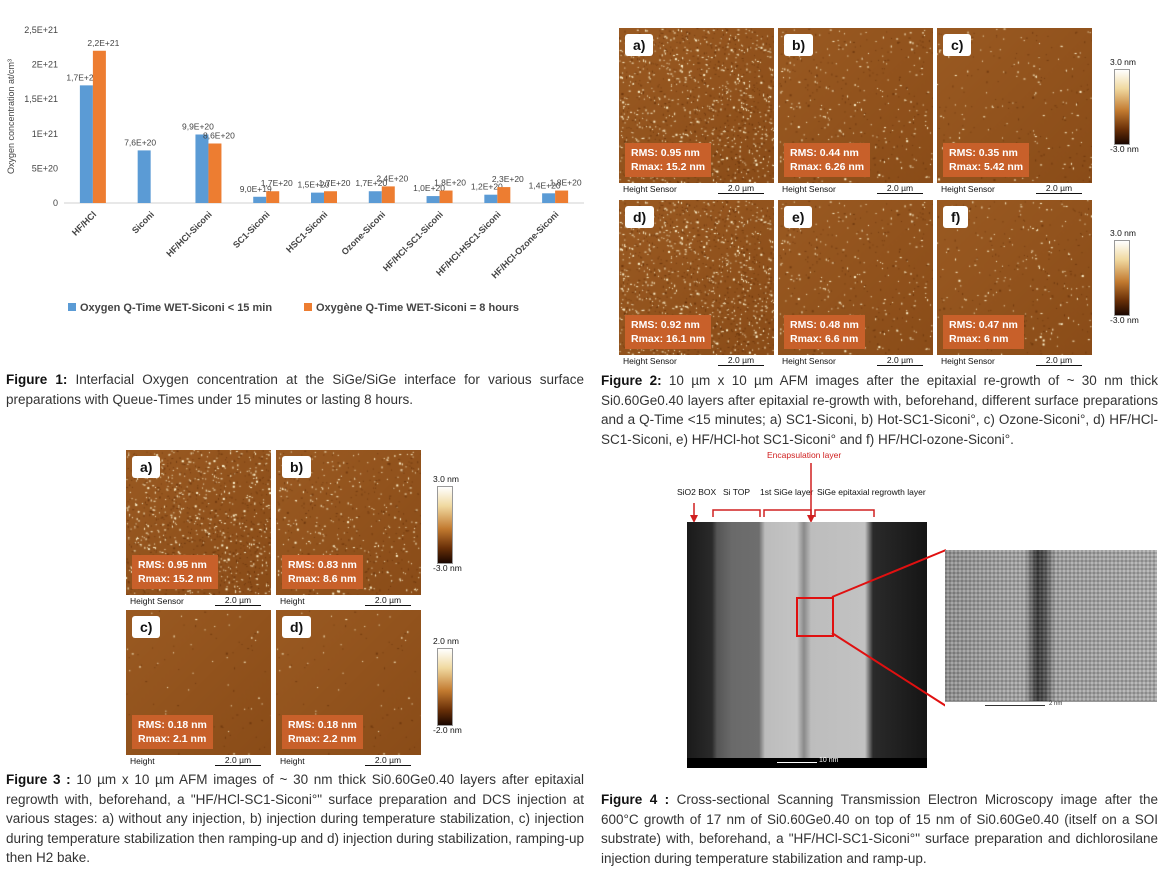  I want to click on rms-badge: RMS: 0.47 nm Rmax: 6 nm, so click(983, 332).